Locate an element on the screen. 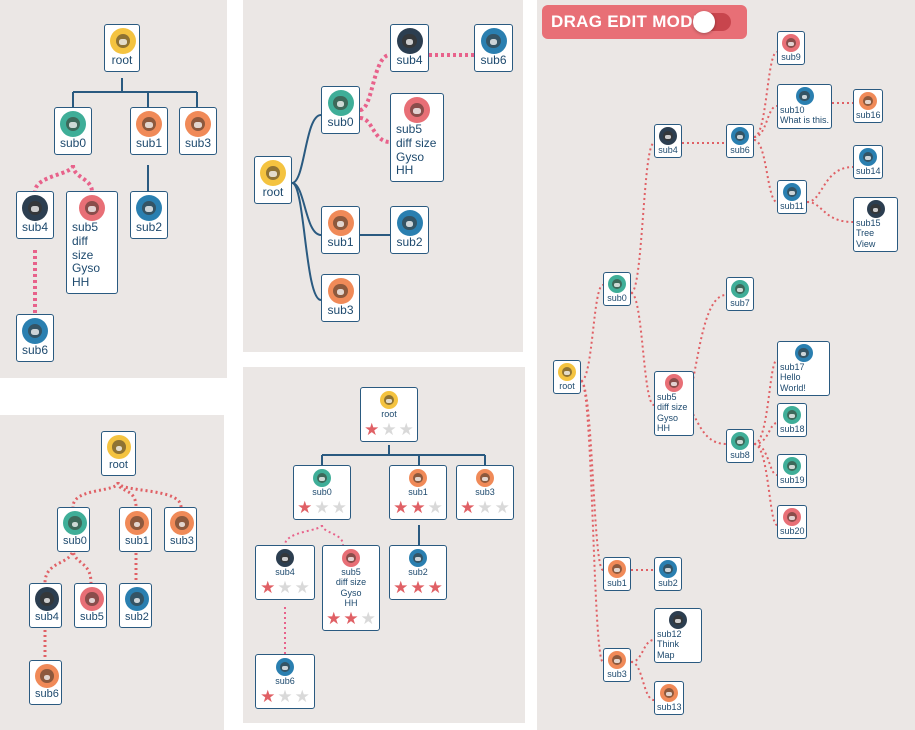 This screenshot has width=915, height=730. tree-node-sub1: sub1 ★ ★ ★ is located at coordinates (418, 493).